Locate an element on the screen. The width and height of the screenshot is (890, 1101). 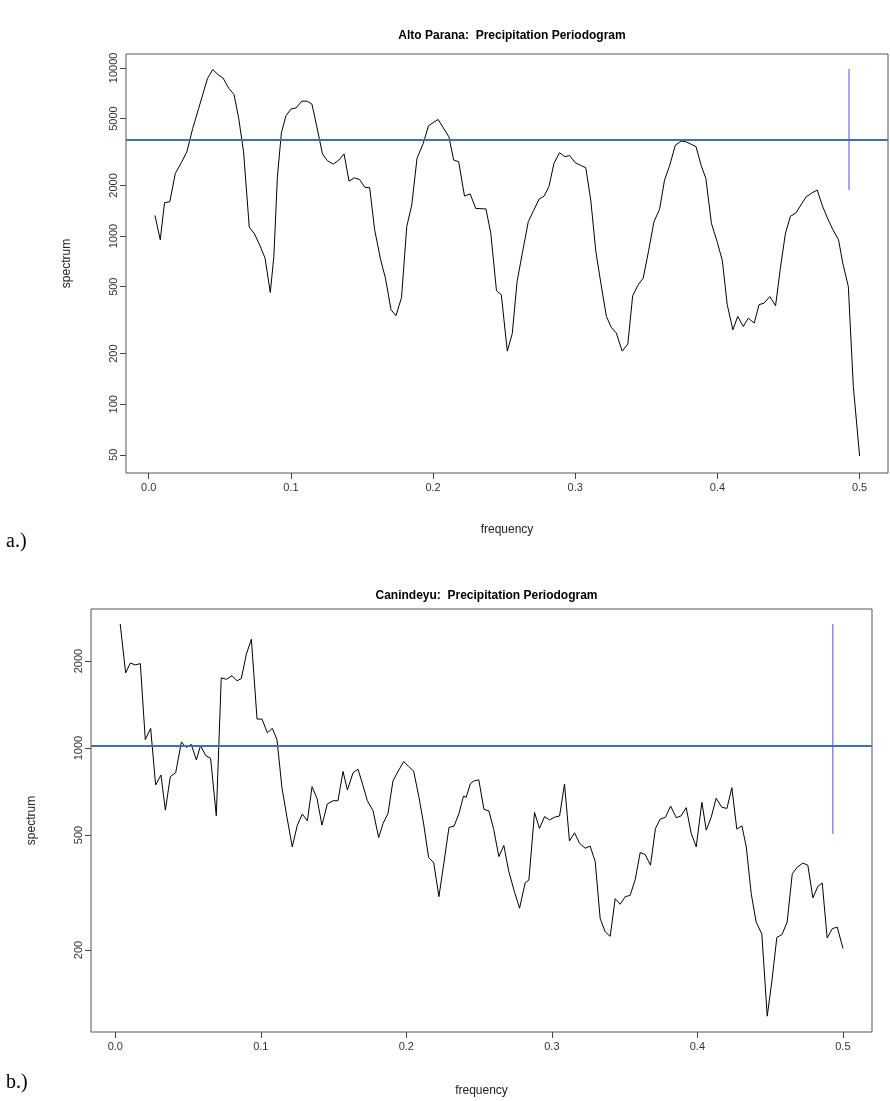
chart-title: Alto Parana: Precipitation Periodogram is located at coordinates (512, 35).